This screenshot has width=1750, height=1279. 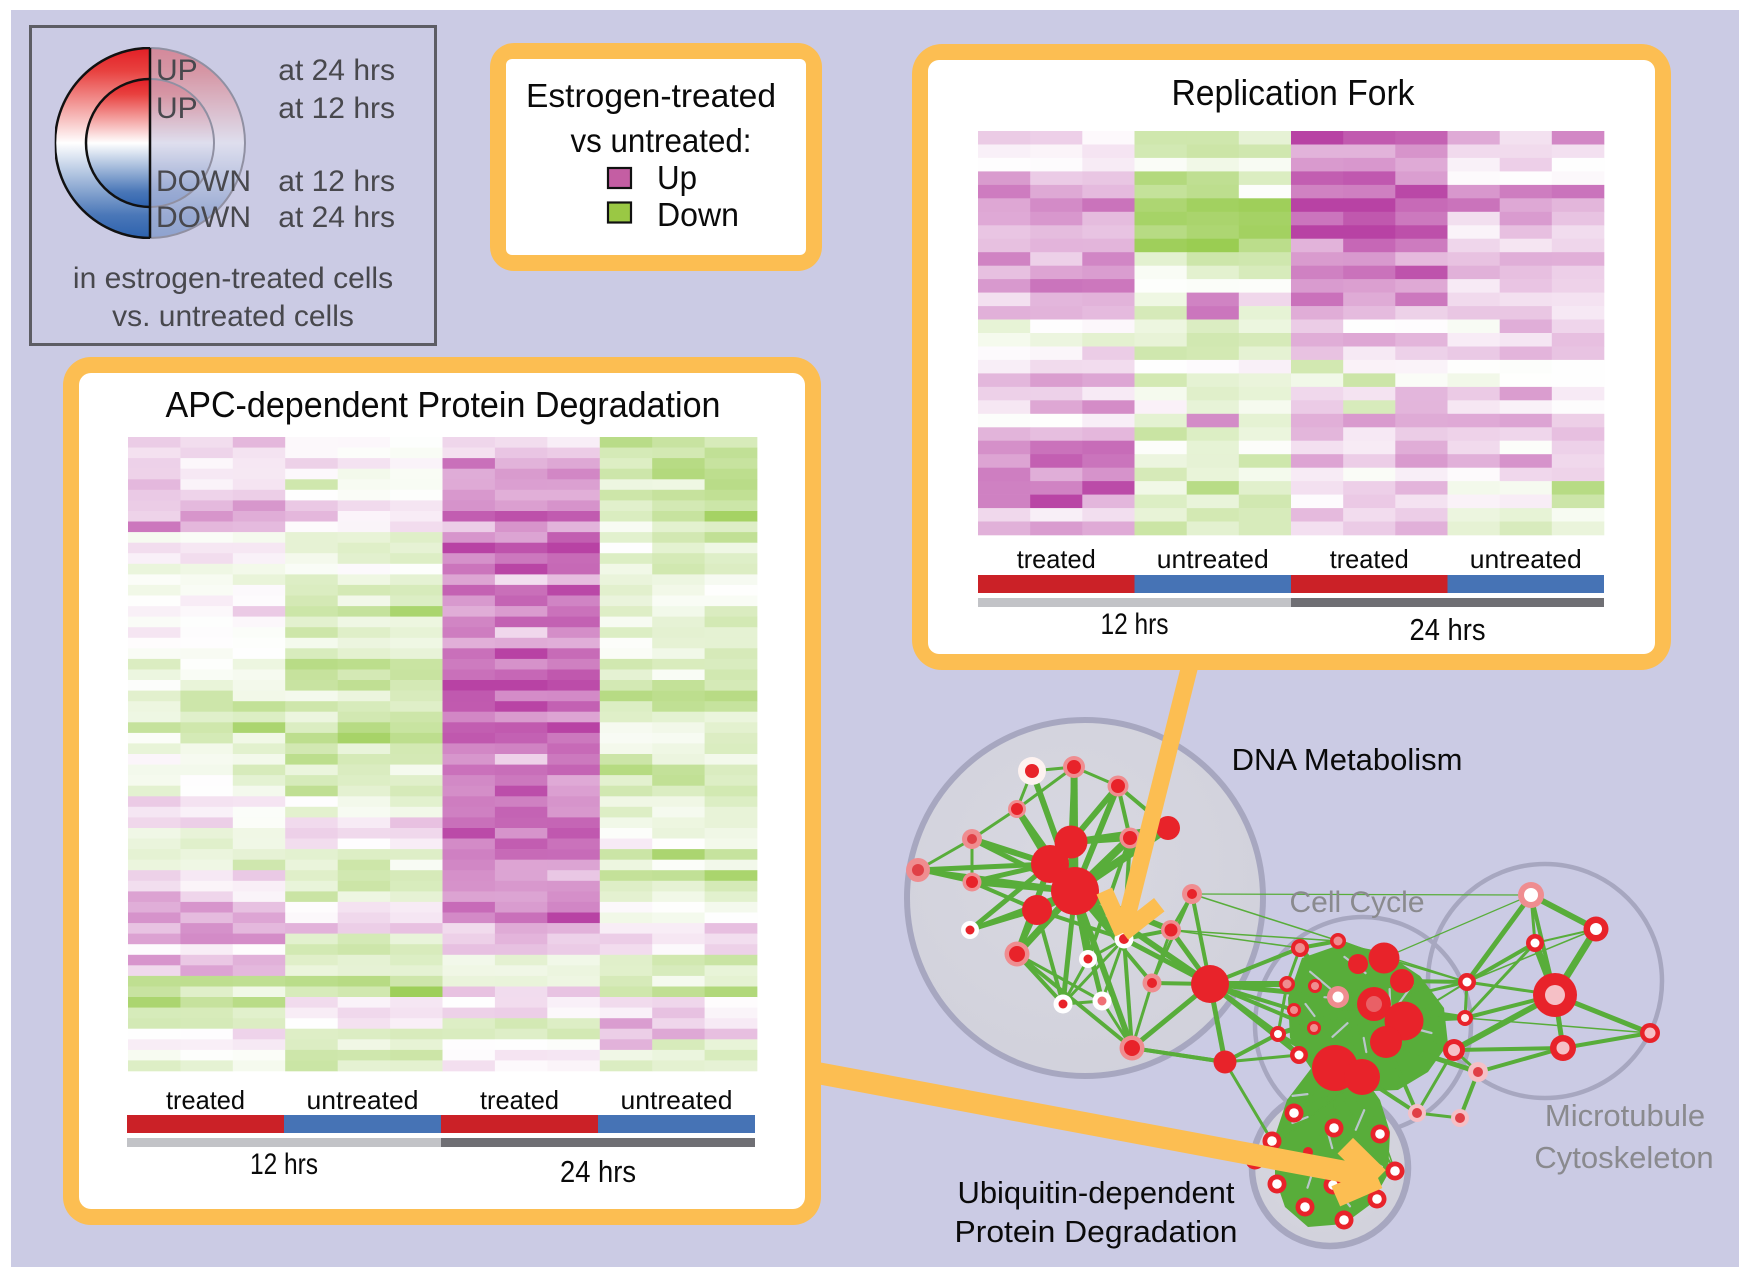 What do you see at coordinates (698, 214) in the screenshot?
I see `svg-text: Down` at bounding box center [698, 214].